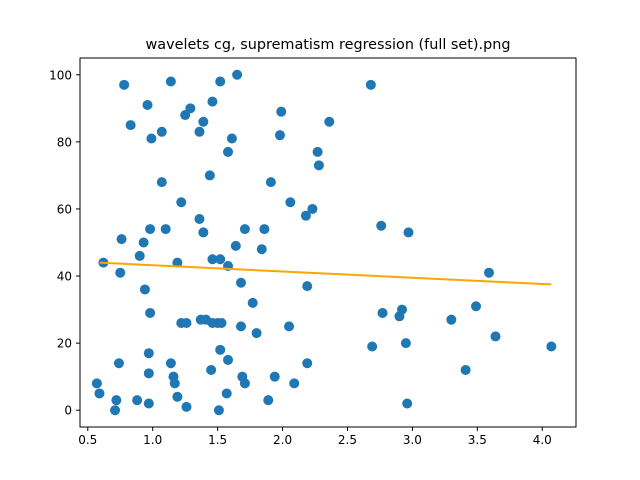 The image size is (640, 480). What do you see at coordinates (64, 277) in the screenshot?
I see `y-tick-label: 40` at bounding box center [64, 277].